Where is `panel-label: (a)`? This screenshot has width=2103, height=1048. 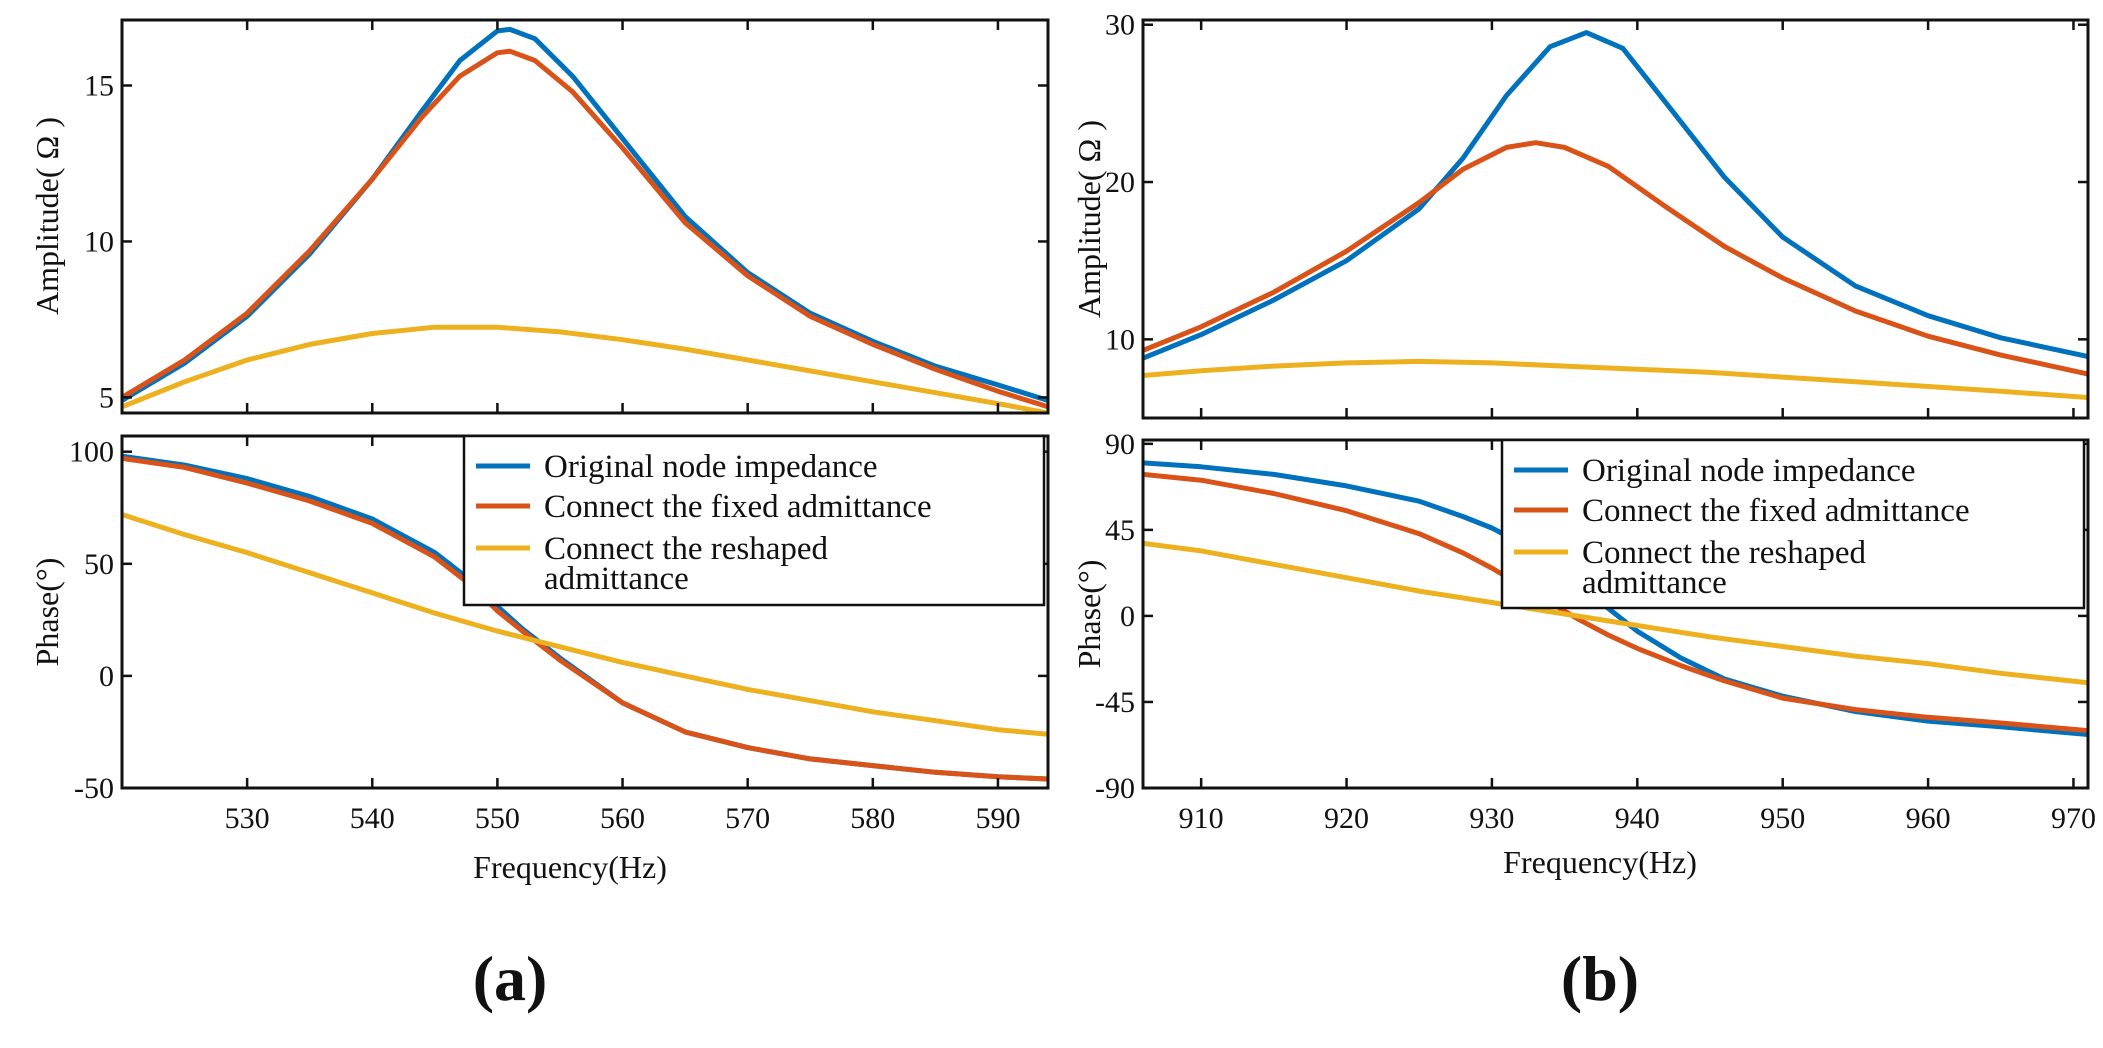 panel-label: (a) is located at coordinates (510, 978).